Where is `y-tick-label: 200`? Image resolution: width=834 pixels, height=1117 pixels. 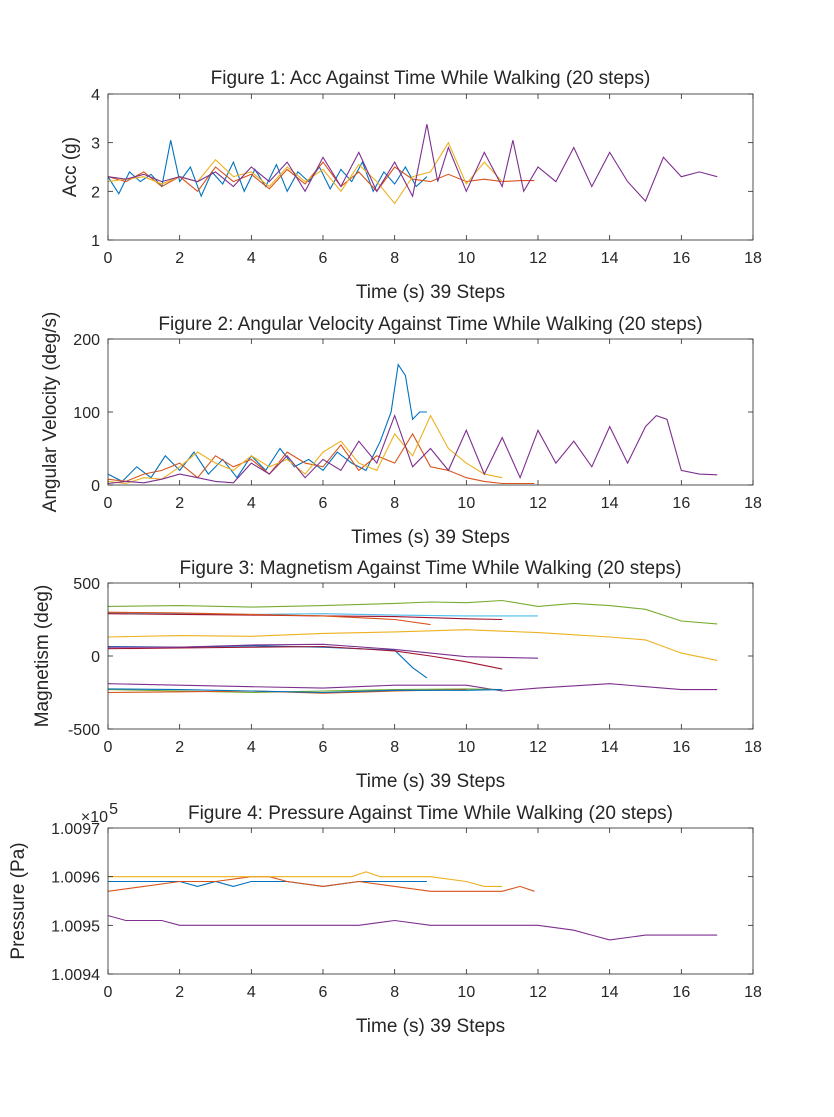
y-tick-label: 200 is located at coordinates (86, 340).